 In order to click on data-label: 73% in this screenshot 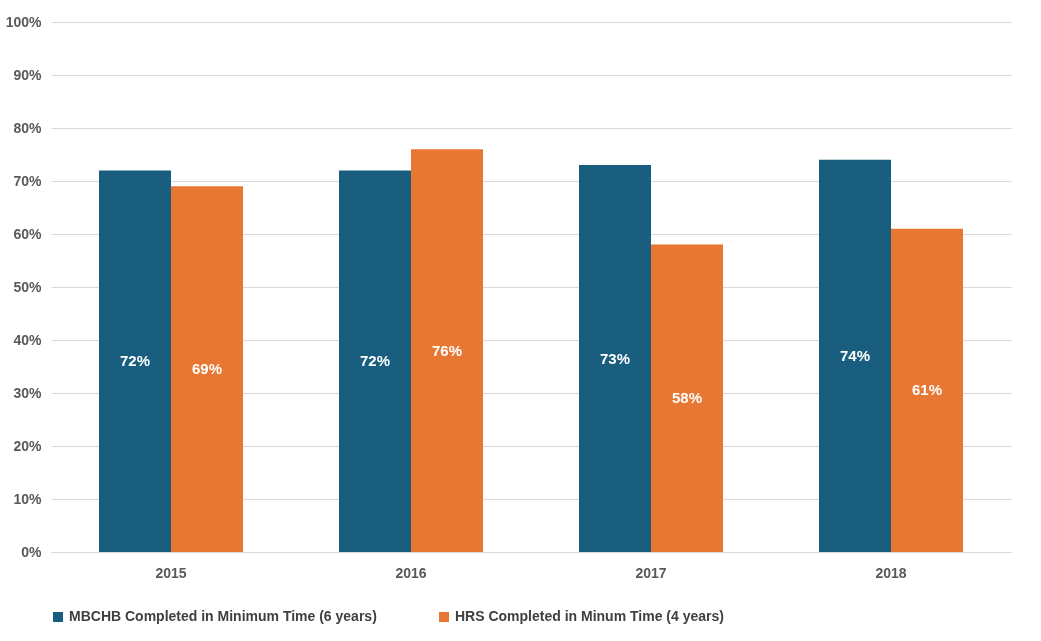, I will do `click(615, 358)`.